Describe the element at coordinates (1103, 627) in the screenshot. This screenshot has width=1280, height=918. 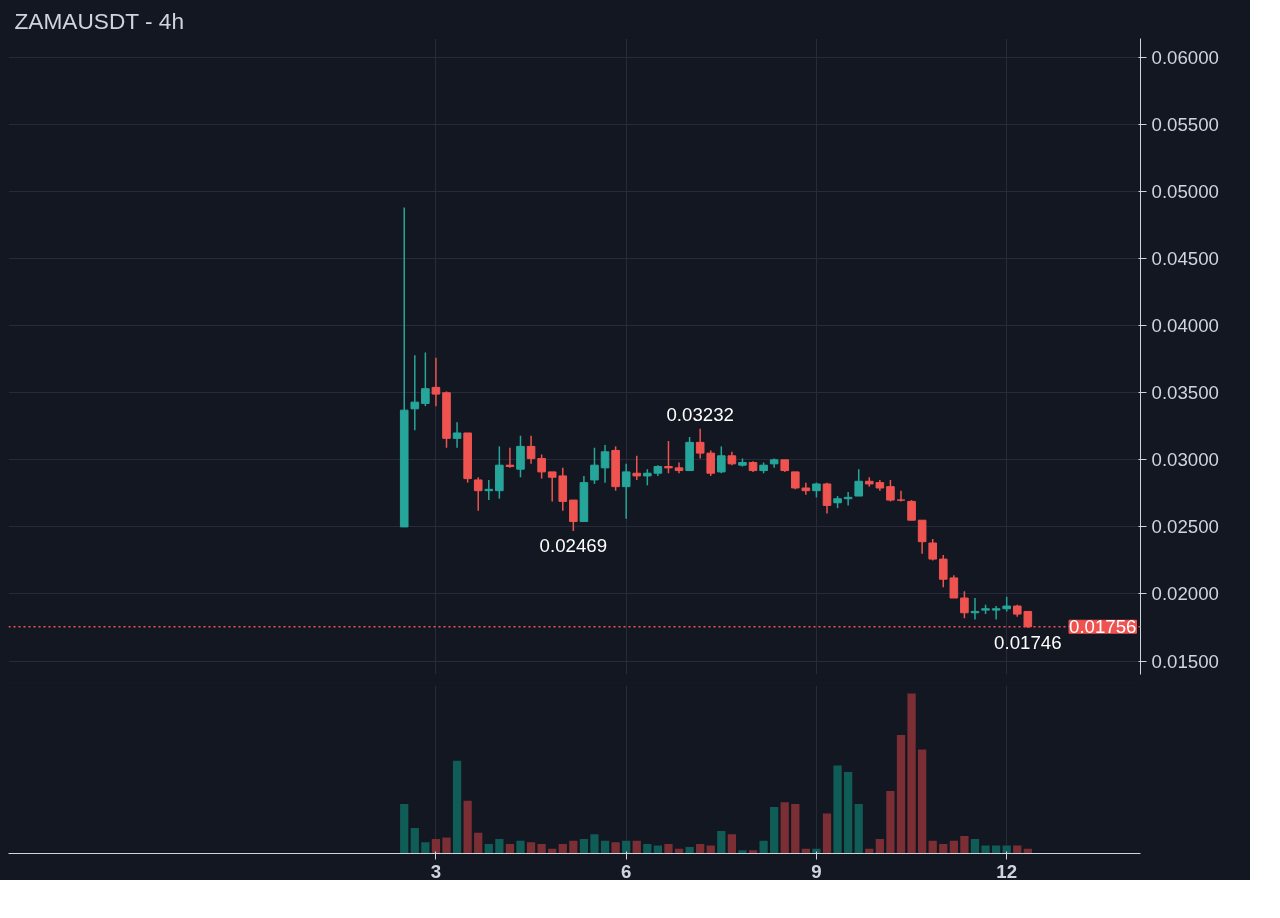
I see `ref-line-label: 0.01756` at that location.